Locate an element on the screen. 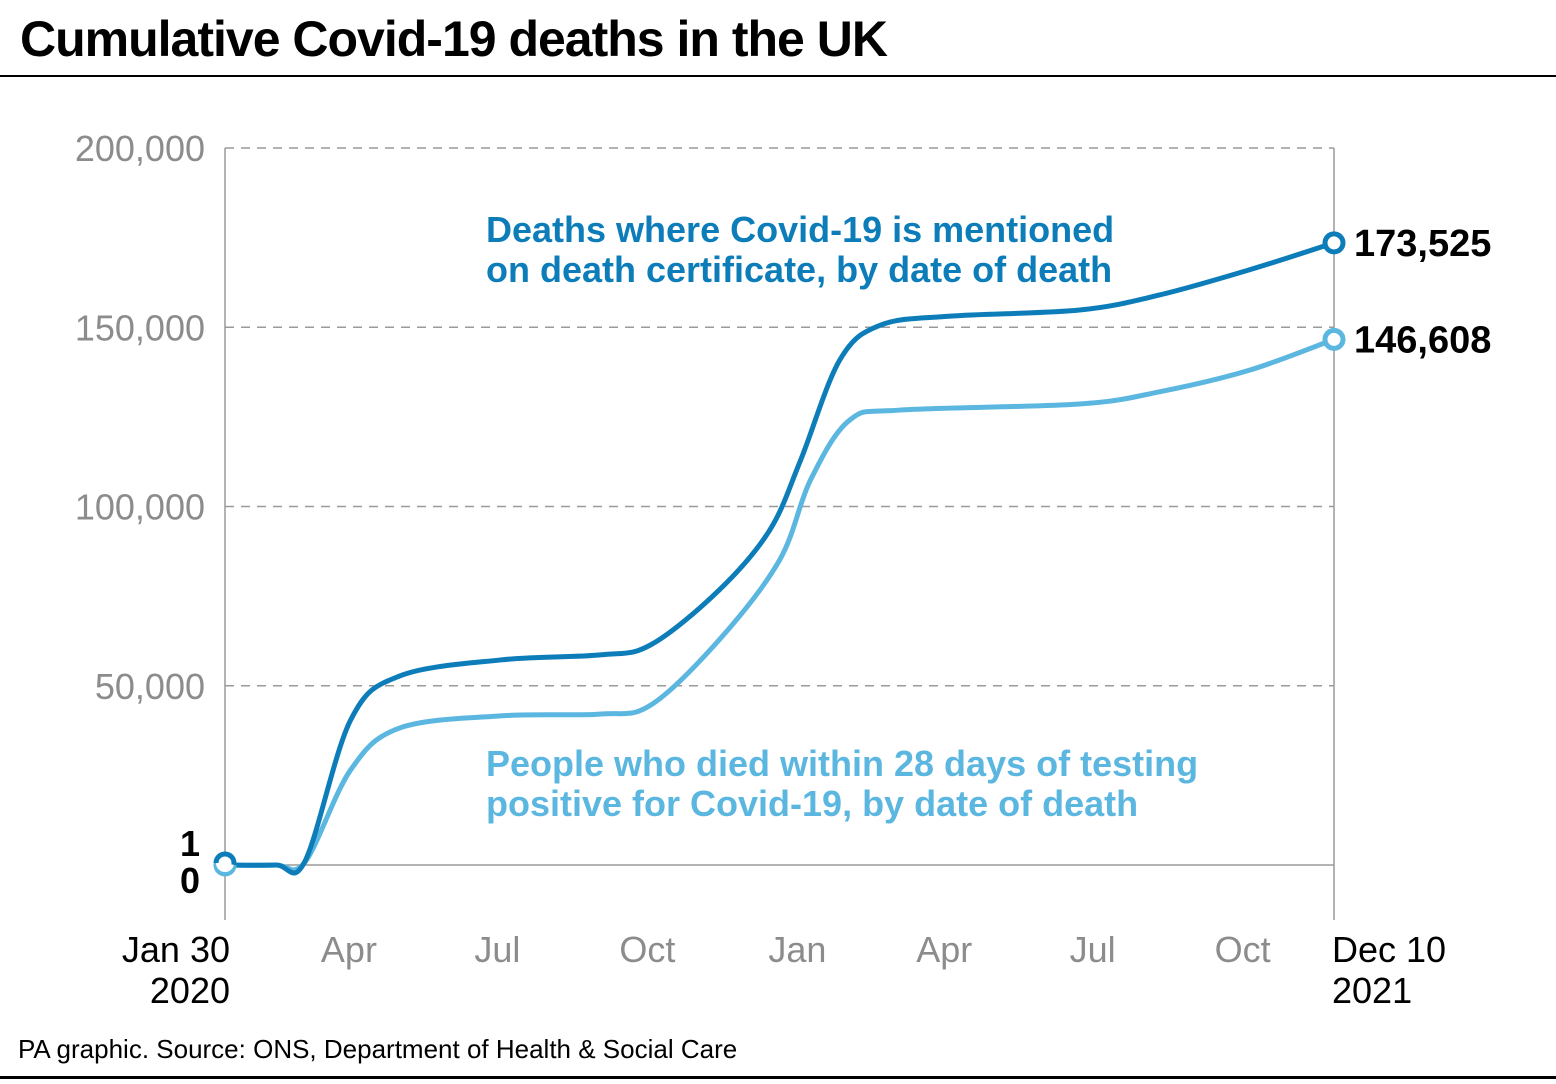  bottom-divider is located at coordinates (778, 1077).